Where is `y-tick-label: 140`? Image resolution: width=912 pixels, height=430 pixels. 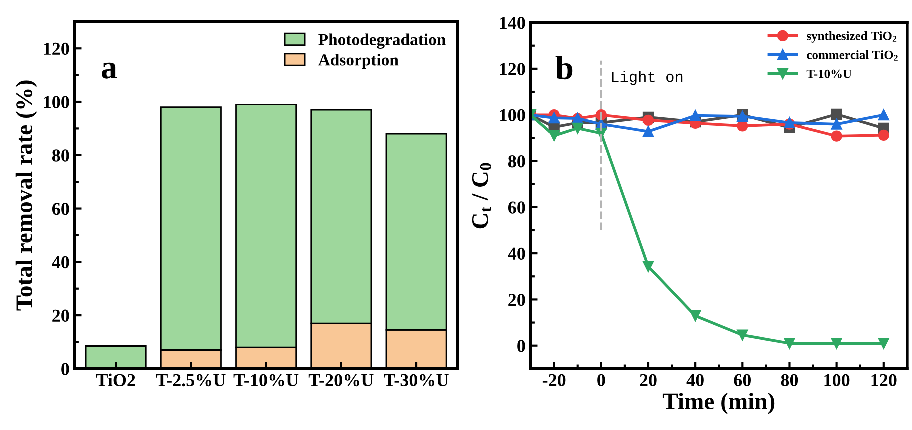 y-tick-label: 140 is located at coordinates (513, 23).